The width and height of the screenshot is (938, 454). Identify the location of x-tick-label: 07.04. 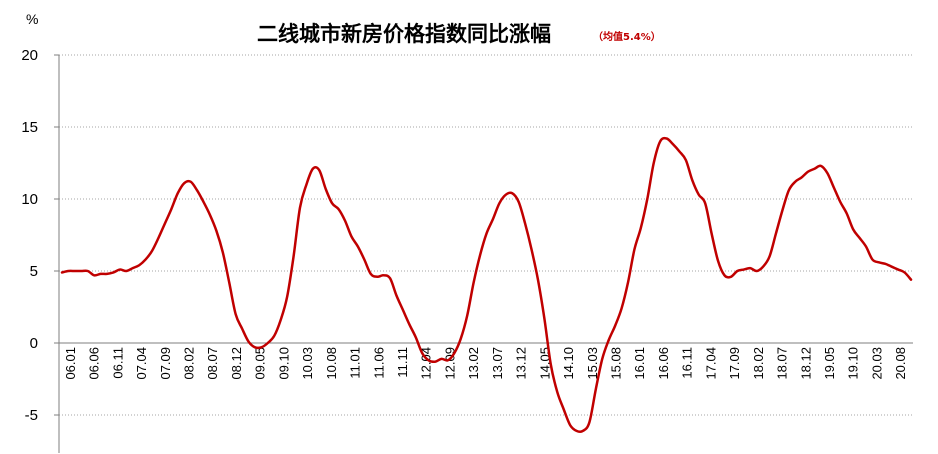
(141, 363).